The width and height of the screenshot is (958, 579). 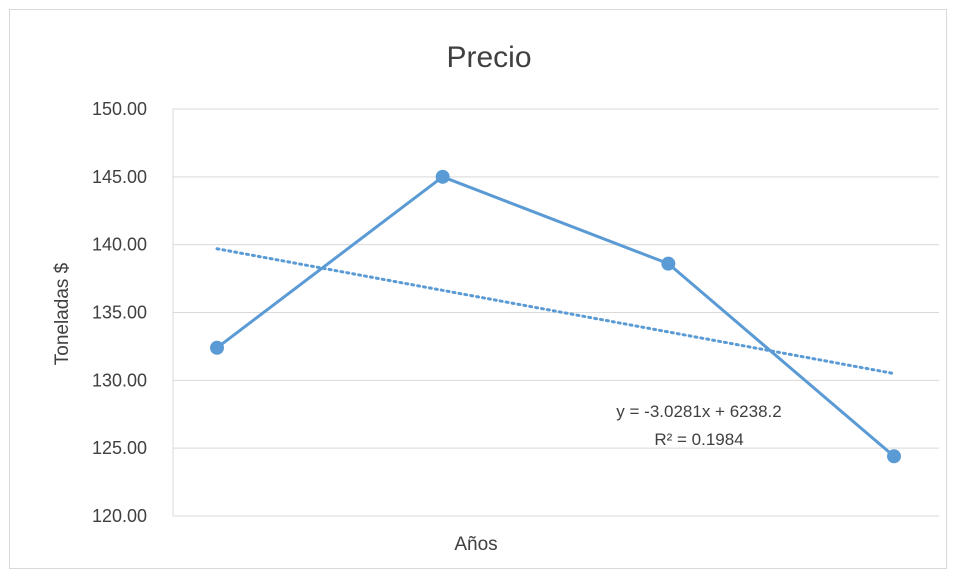 I want to click on y-tick-label: 120.00, so click(x=119, y=516).